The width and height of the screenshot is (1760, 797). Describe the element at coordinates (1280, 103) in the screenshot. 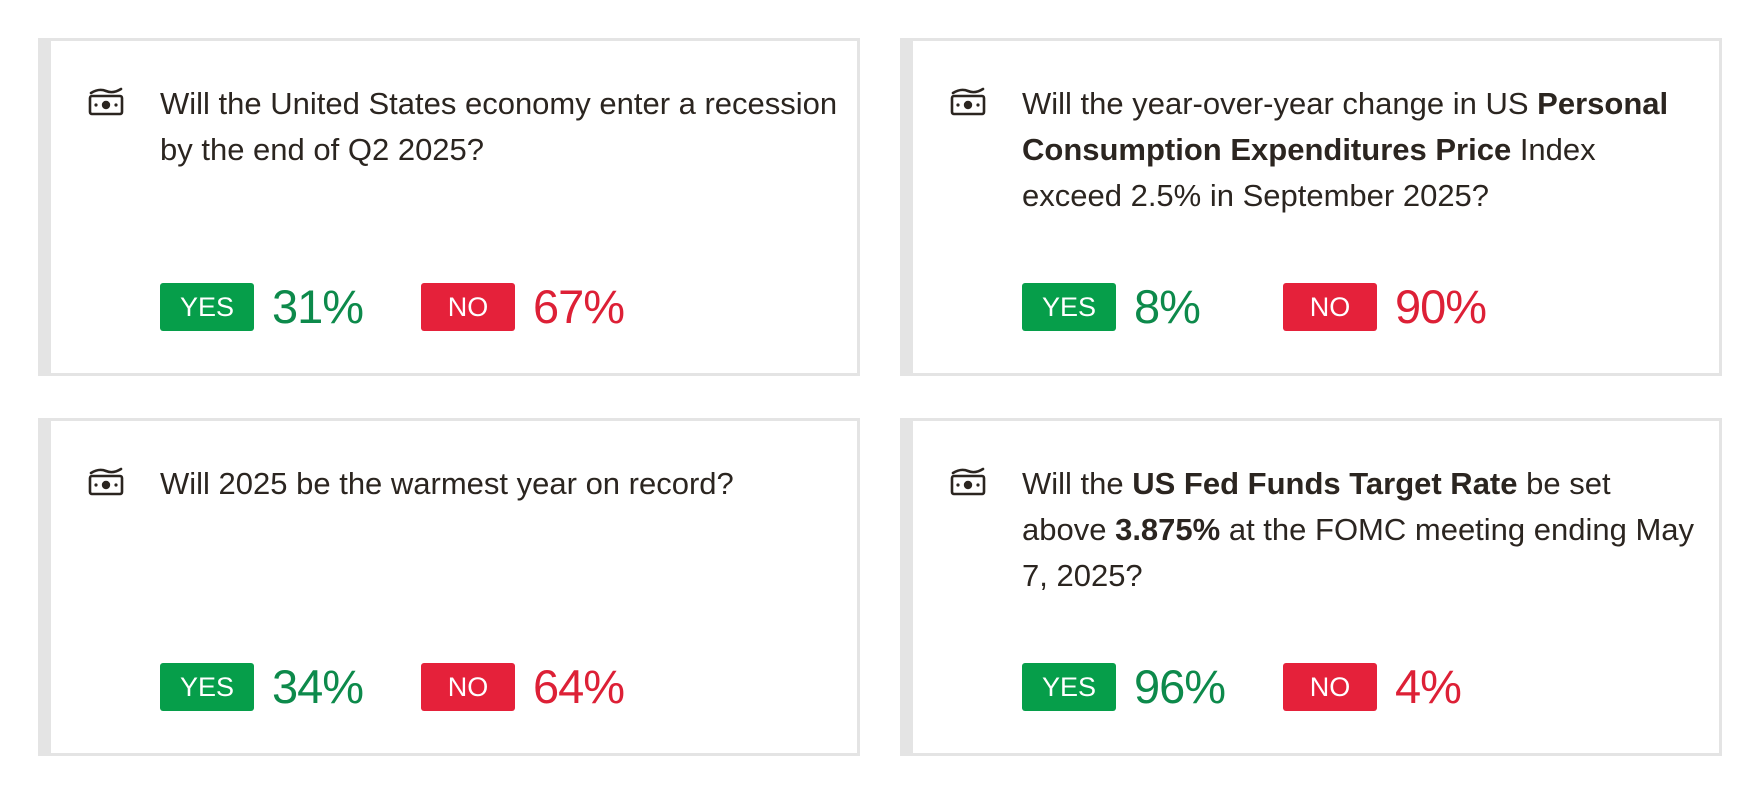

I see `question-text: Will the year-over-year change in US` at that location.